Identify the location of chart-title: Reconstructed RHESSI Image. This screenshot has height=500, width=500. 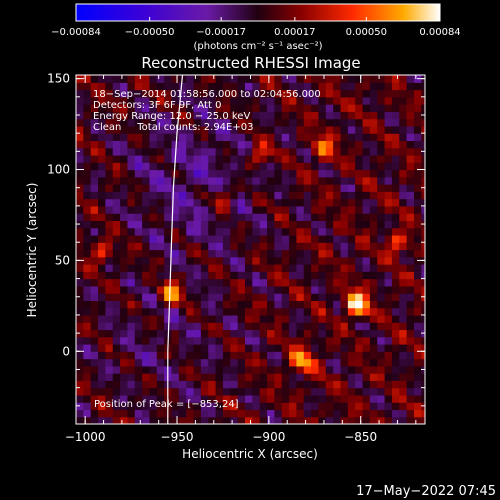
(250, 63).